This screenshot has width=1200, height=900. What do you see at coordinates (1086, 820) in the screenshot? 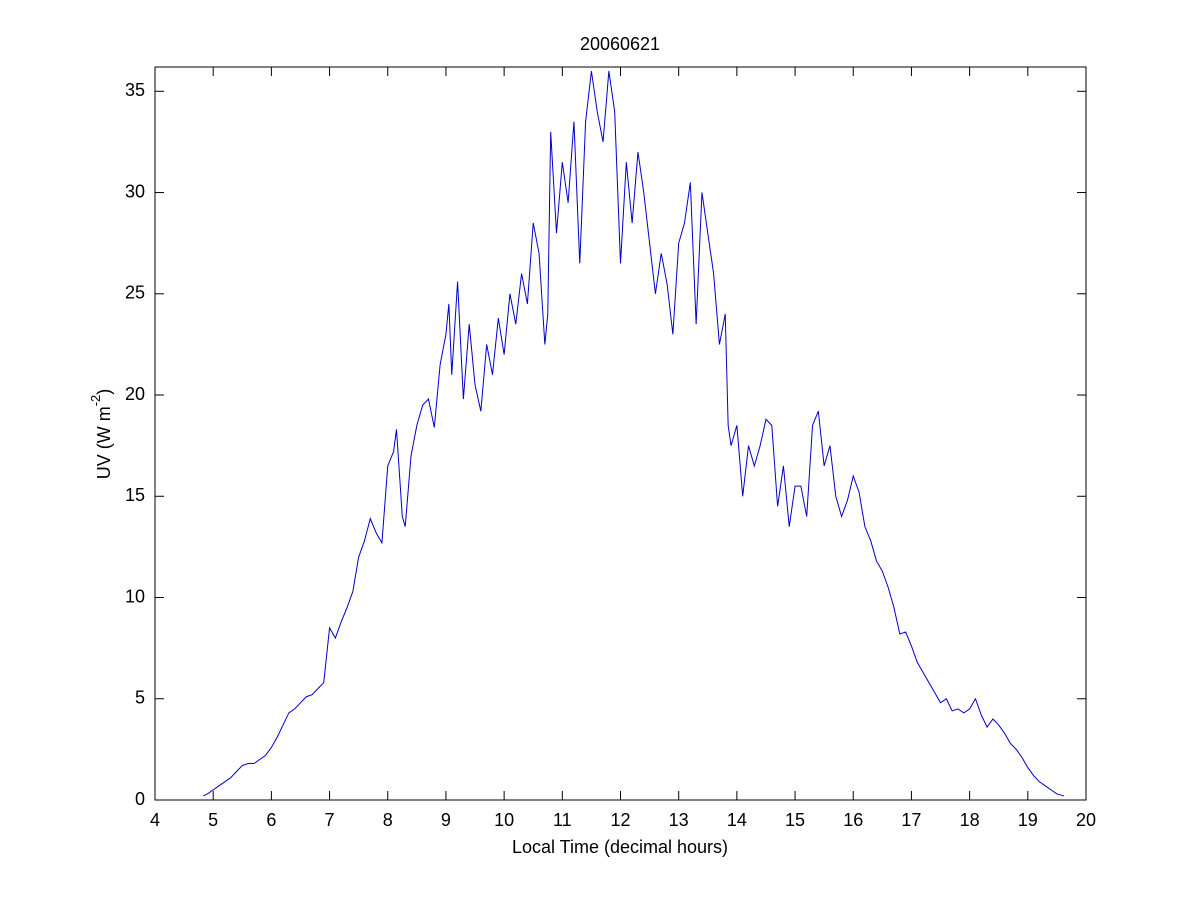
I see `x-tick-label: 20` at bounding box center [1086, 820].